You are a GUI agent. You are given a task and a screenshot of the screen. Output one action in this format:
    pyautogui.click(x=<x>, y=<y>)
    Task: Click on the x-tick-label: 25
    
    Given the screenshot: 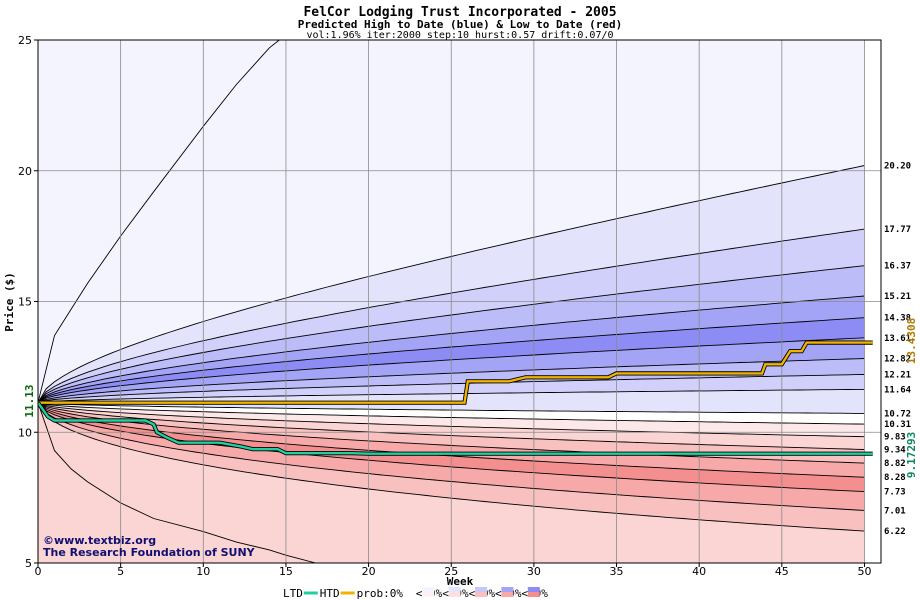 What is the action you would take?
    pyautogui.click(x=451, y=571)
    